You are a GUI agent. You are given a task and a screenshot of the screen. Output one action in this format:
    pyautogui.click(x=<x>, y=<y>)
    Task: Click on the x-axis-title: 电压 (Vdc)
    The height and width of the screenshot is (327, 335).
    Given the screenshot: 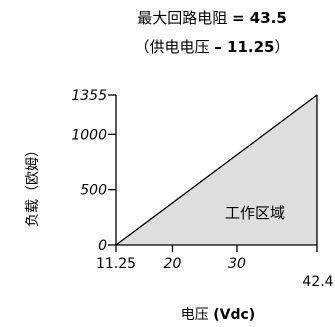 What is the action you would take?
    pyautogui.click(x=218, y=315)
    